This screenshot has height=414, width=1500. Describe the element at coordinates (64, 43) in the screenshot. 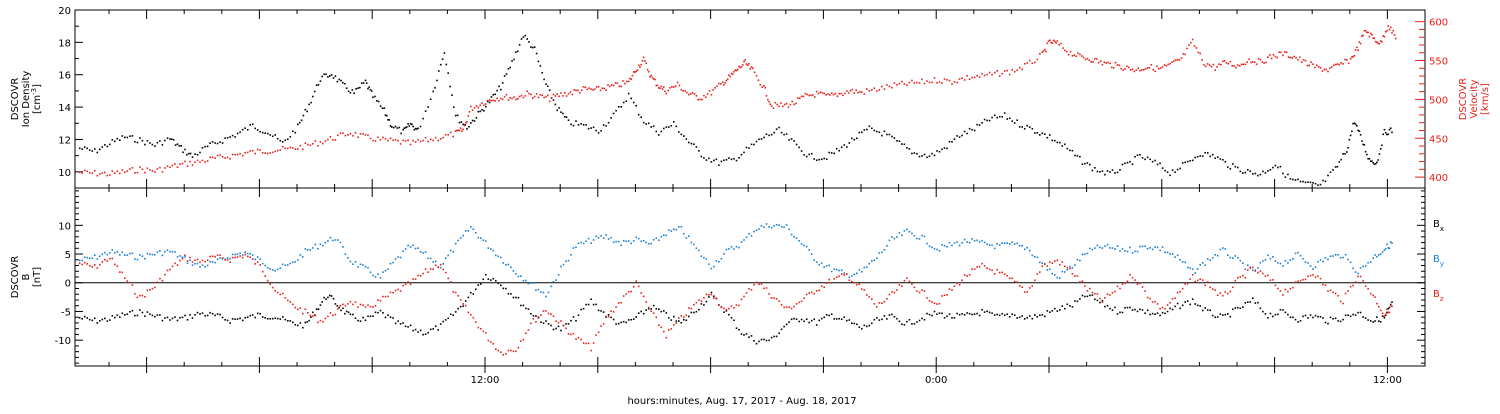

I see `density-tick-label: 18` at that location.